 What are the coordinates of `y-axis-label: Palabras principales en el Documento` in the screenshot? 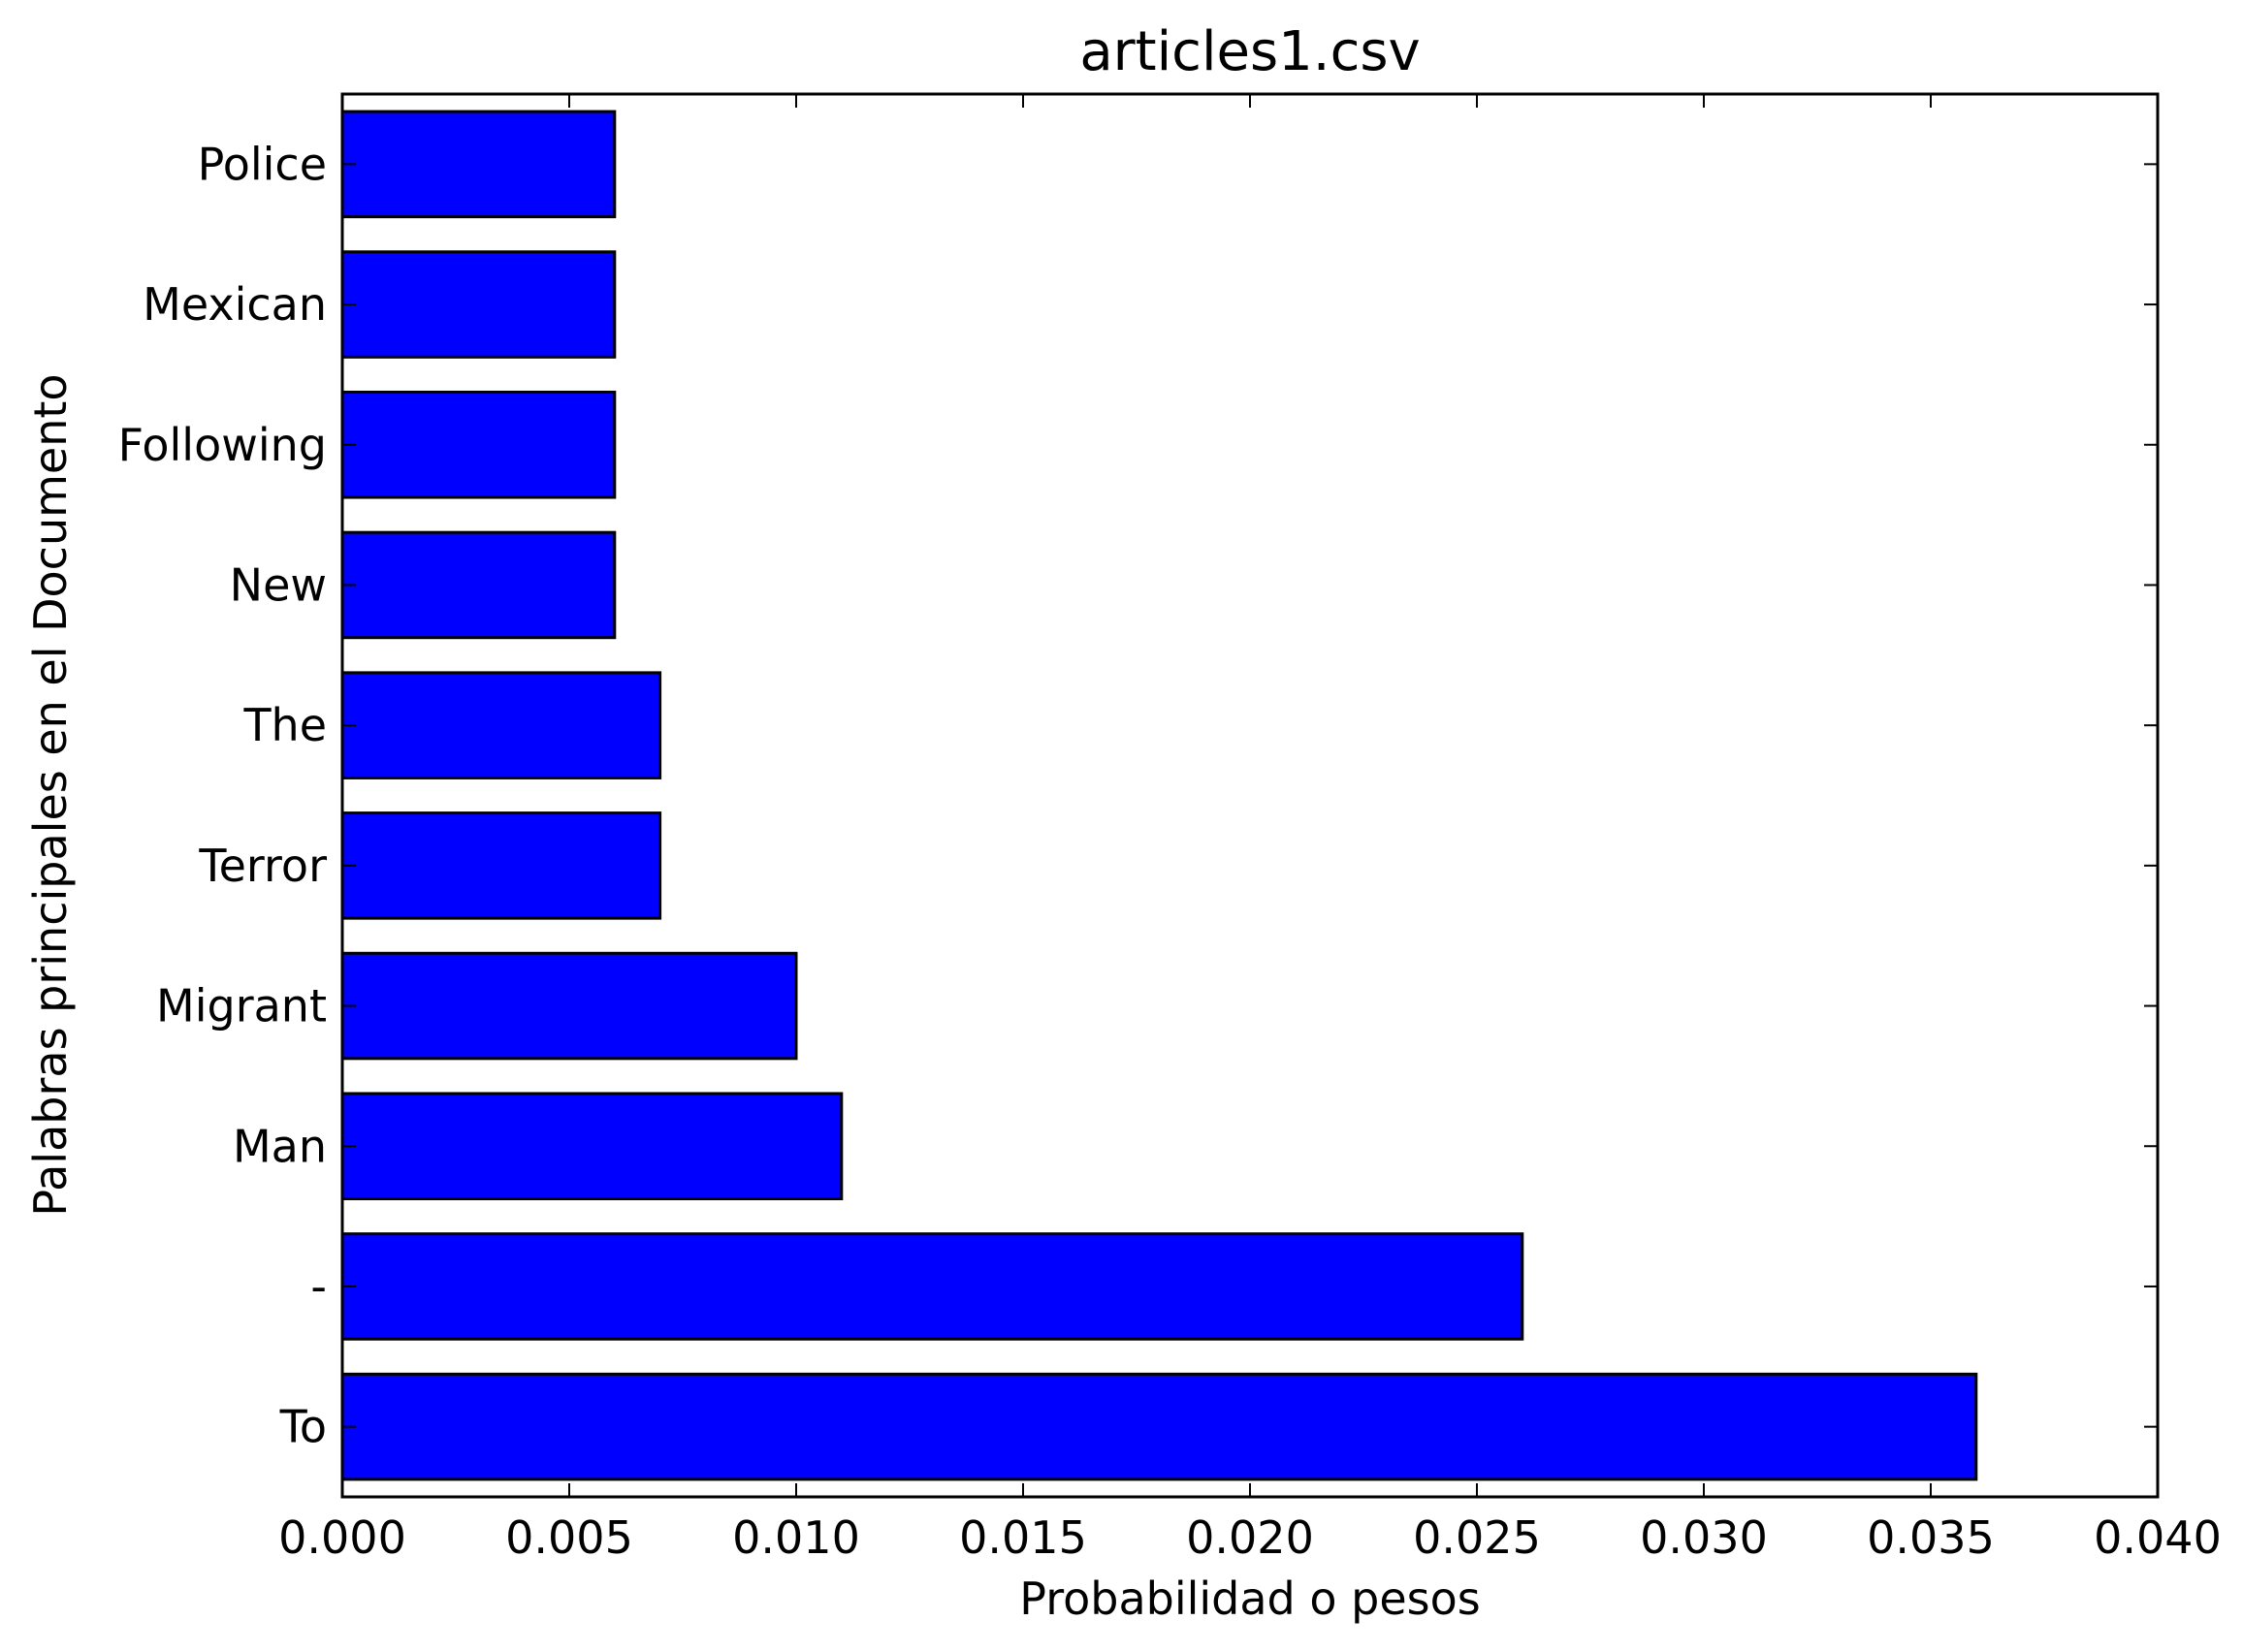 It's located at (50, 795).